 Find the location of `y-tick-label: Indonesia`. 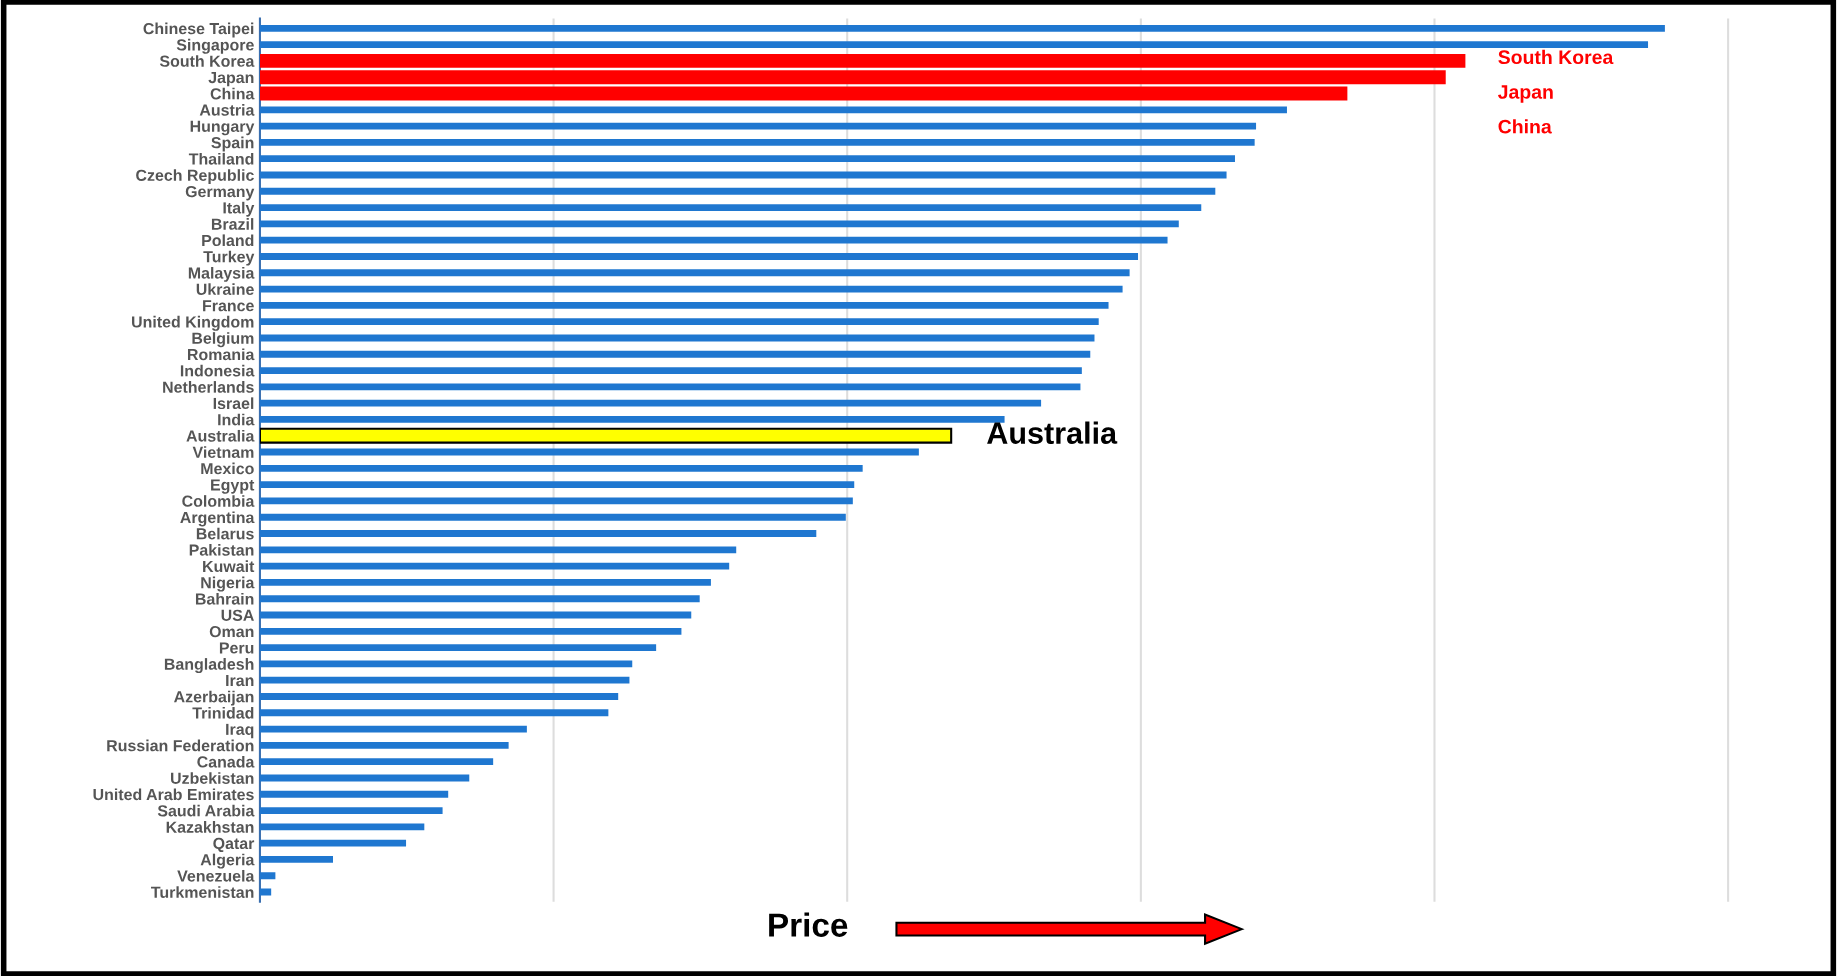

y-tick-label: Indonesia is located at coordinates (217, 370).